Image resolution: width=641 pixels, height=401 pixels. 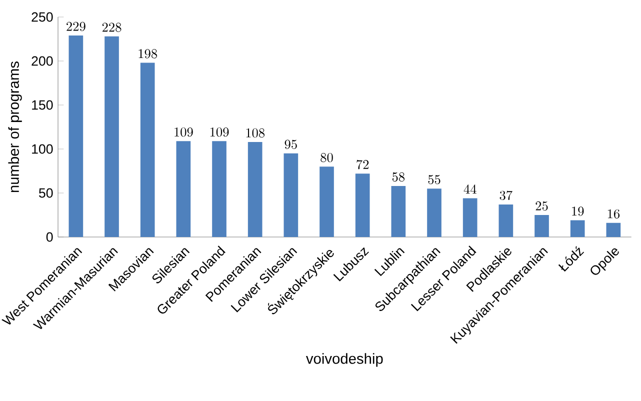 I want to click on data-label: 58, so click(x=398, y=177).